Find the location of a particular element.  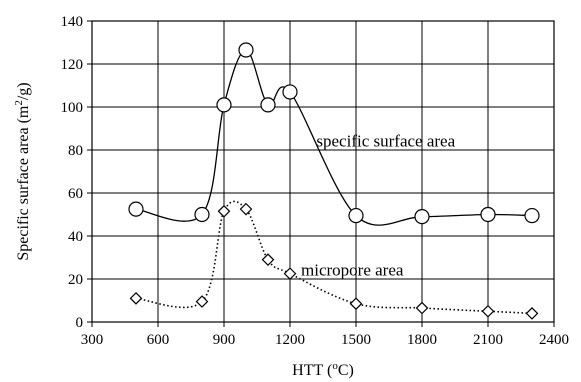

x-axis-label: HTT (oC) is located at coordinates (323, 369).